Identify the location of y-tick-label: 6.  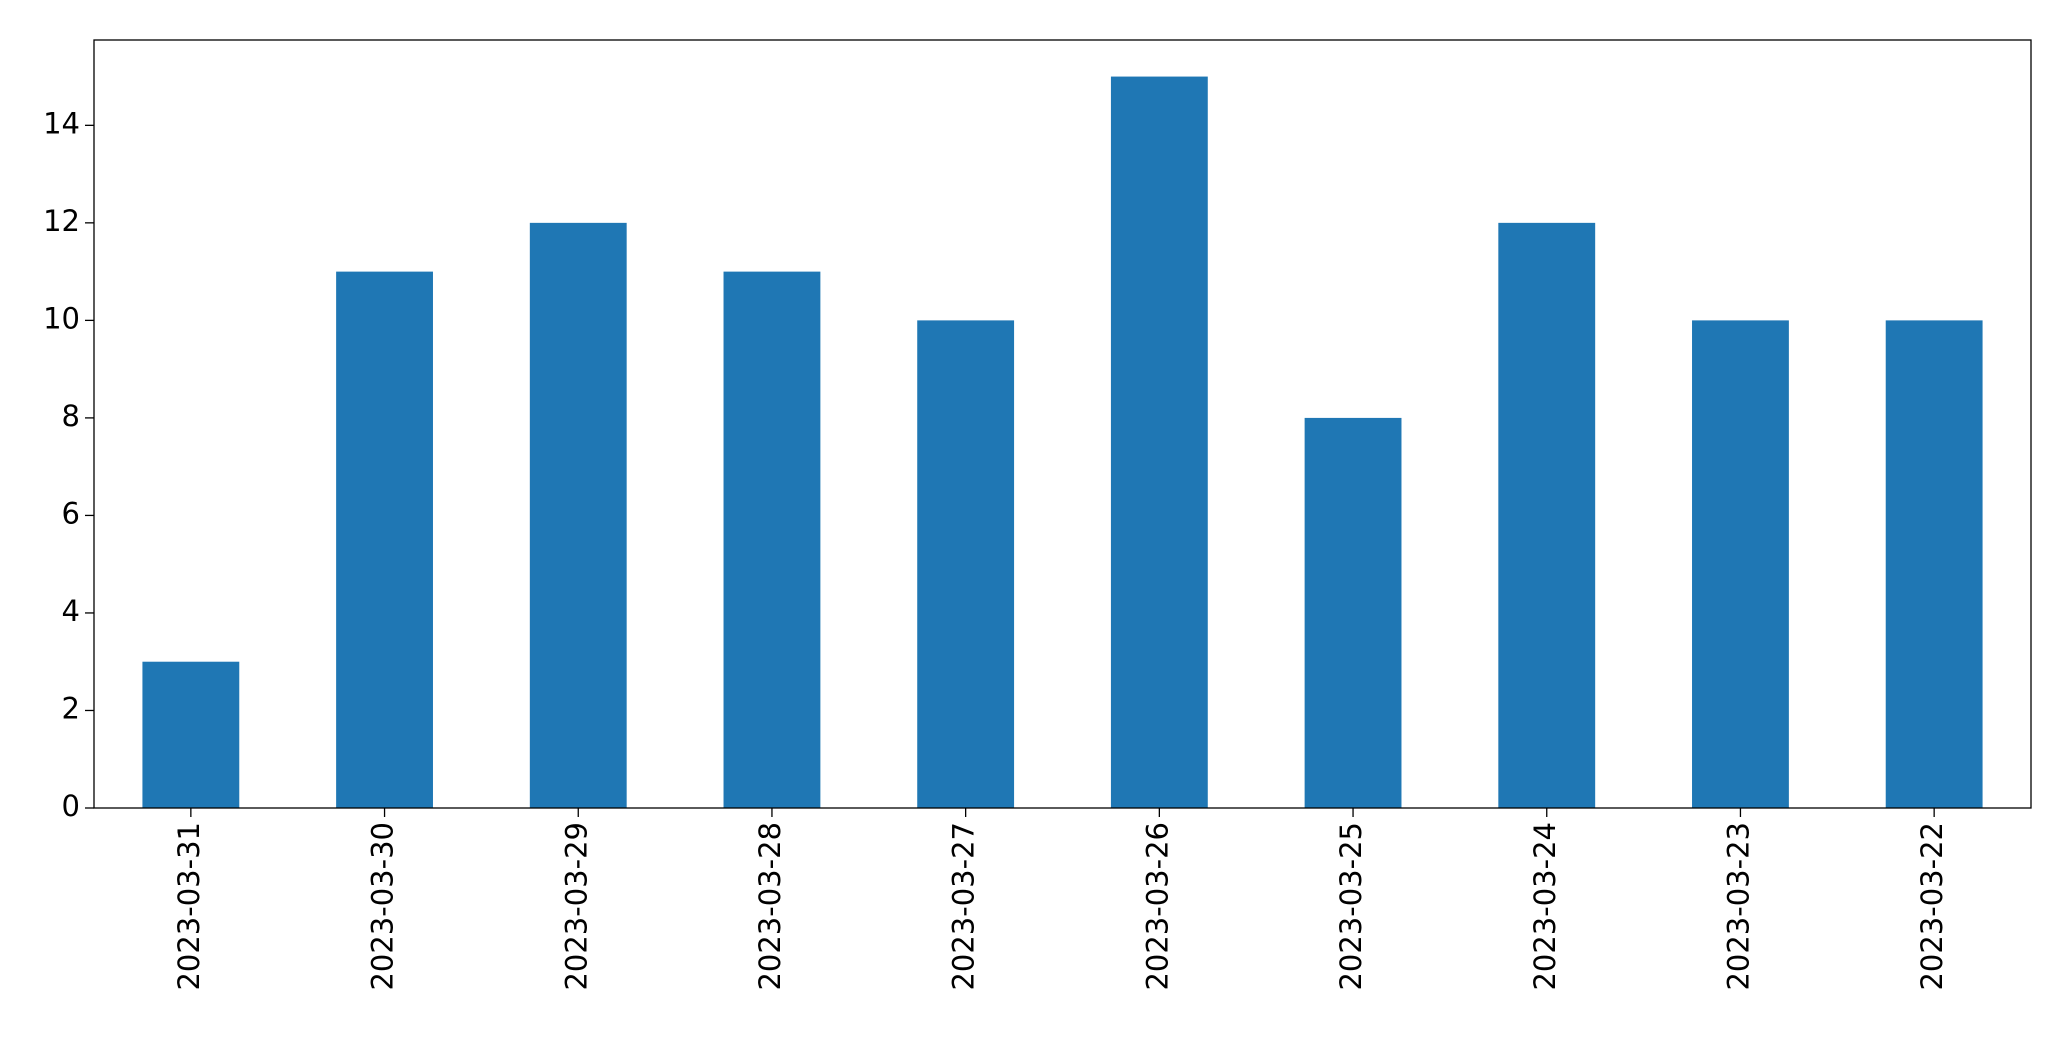
(71, 513).